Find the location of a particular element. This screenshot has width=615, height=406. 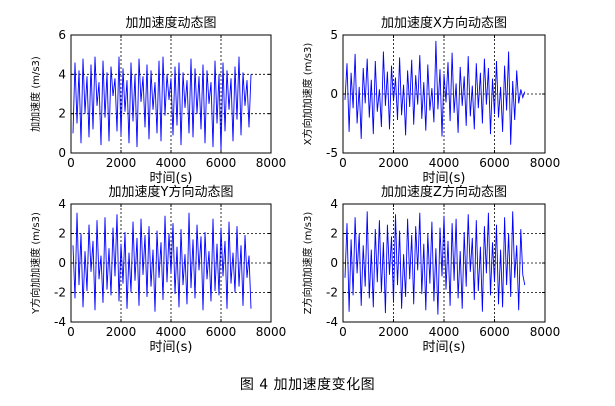

y-axis-label: X方向加加速度 (m/s3) is located at coordinates (307, 94).